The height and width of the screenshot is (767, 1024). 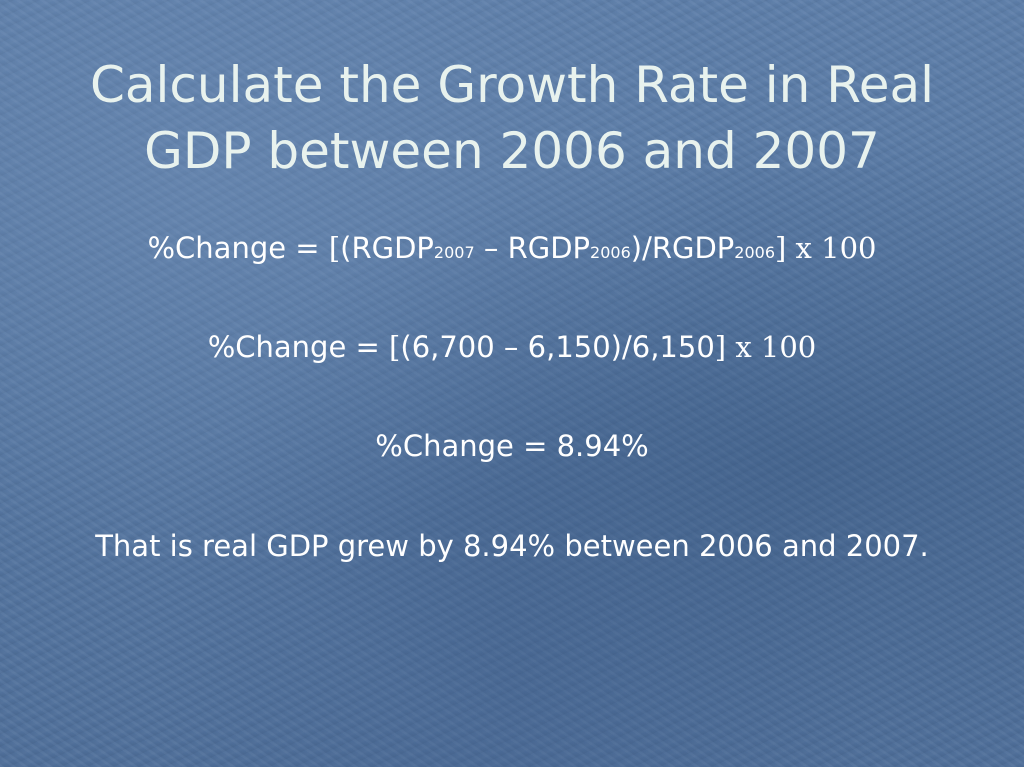 I want to click on substitution-prefix: %Change =, so click(x=298, y=347).